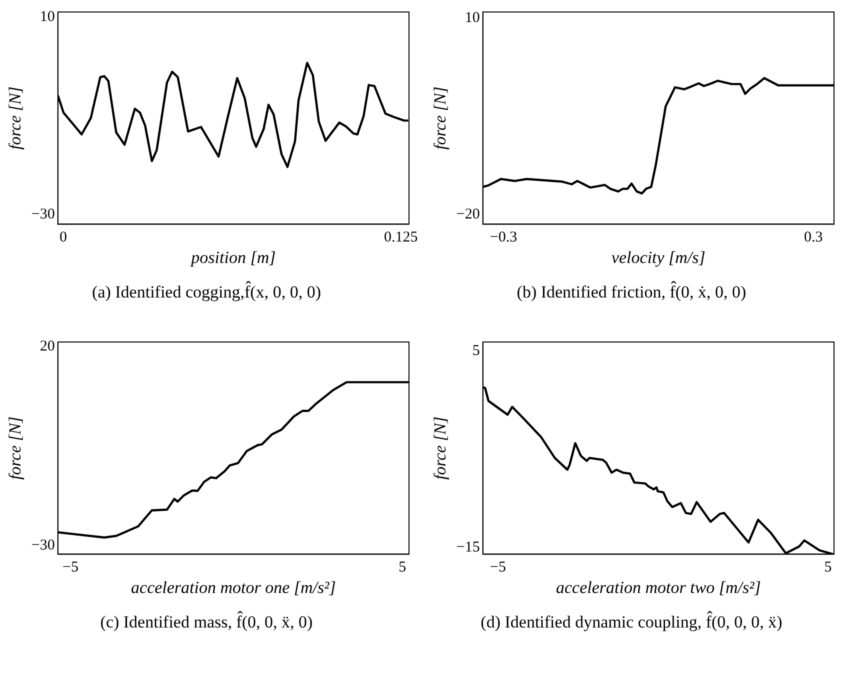 The width and height of the screenshot is (850, 675). What do you see at coordinates (631, 291) in the screenshot?
I see `text: (b) Identified friction, f̂(0, ẋ, 0, 0)` at bounding box center [631, 291].